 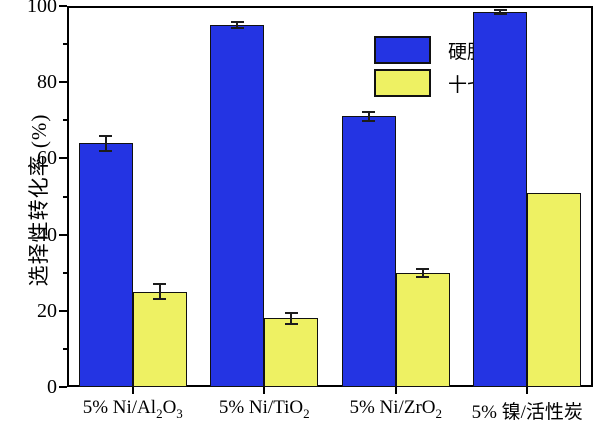 What do you see at coordinates (291, 352) in the screenshot?
I see `bar-十七烷-2` at bounding box center [291, 352].